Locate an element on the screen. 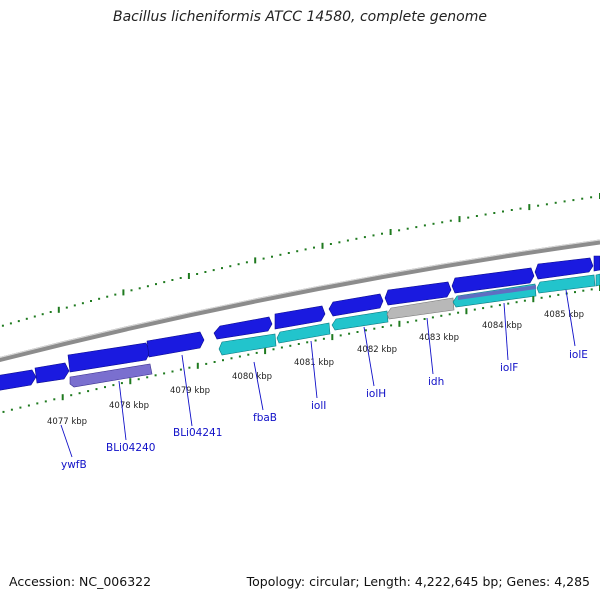 The image size is (600, 600). gene-label-iolH: iolH is located at coordinates (376, 394).